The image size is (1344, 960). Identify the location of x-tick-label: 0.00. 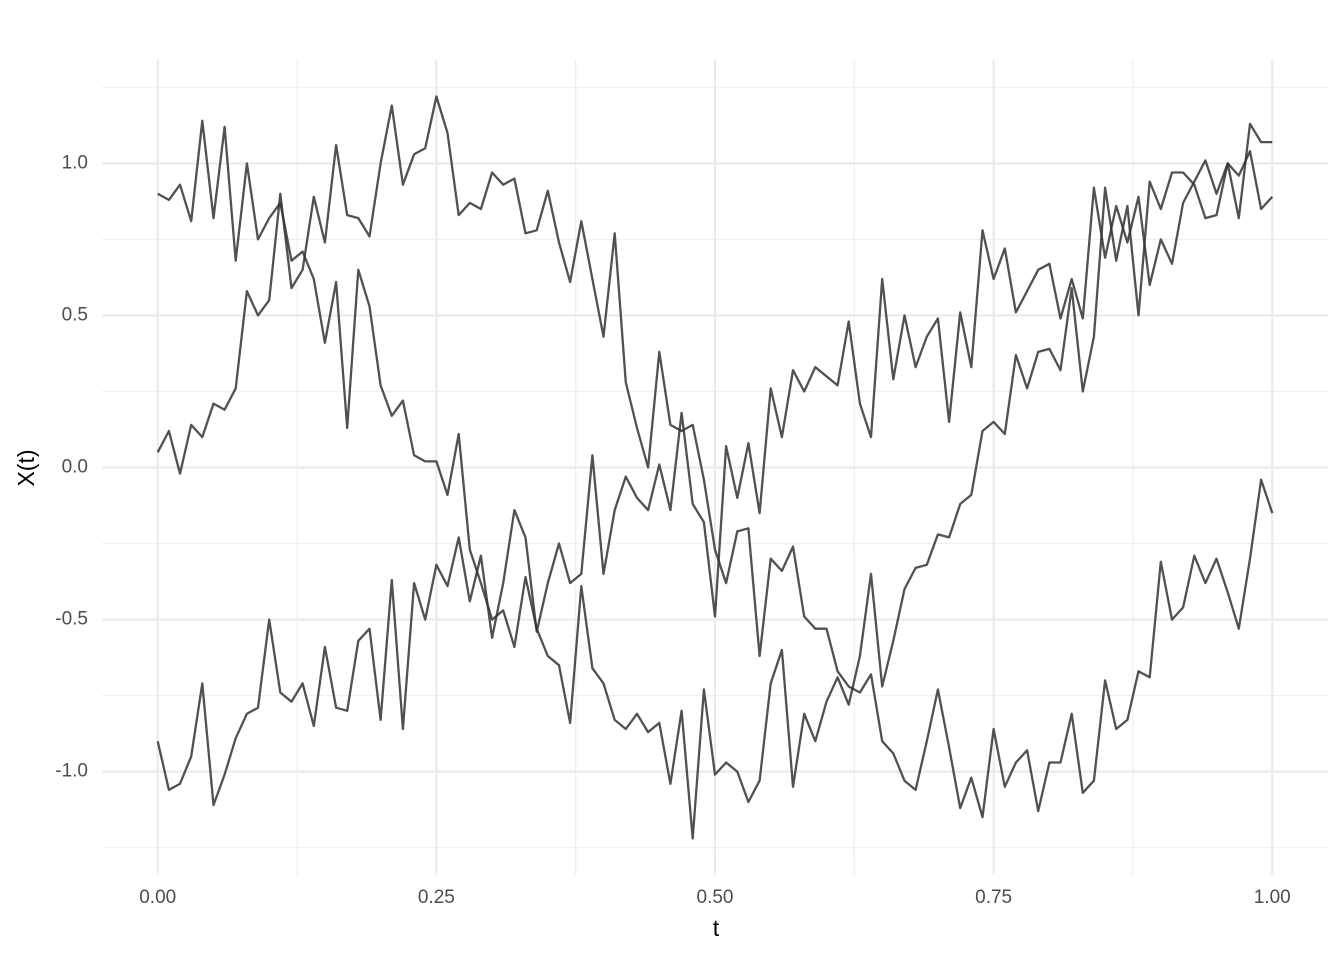
(157, 897).